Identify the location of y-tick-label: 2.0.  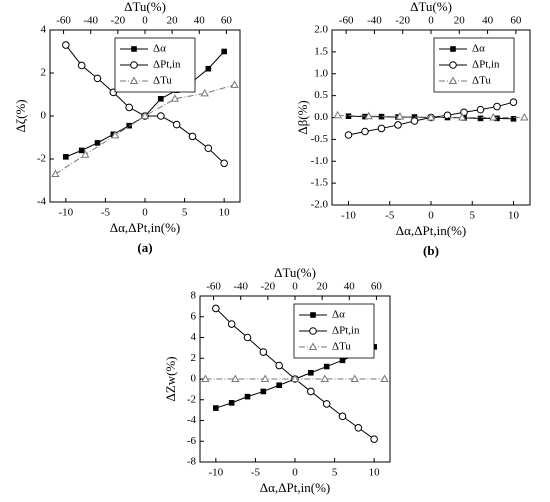
(321, 30).